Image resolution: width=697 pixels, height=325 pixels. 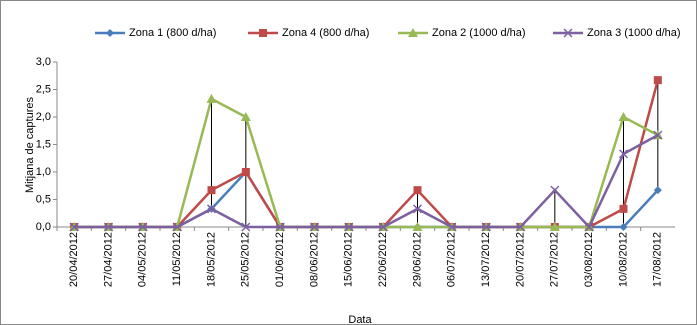 What do you see at coordinates (520, 259) in the screenshot?
I see `x-tick-label: 20/07/2012` at bounding box center [520, 259].